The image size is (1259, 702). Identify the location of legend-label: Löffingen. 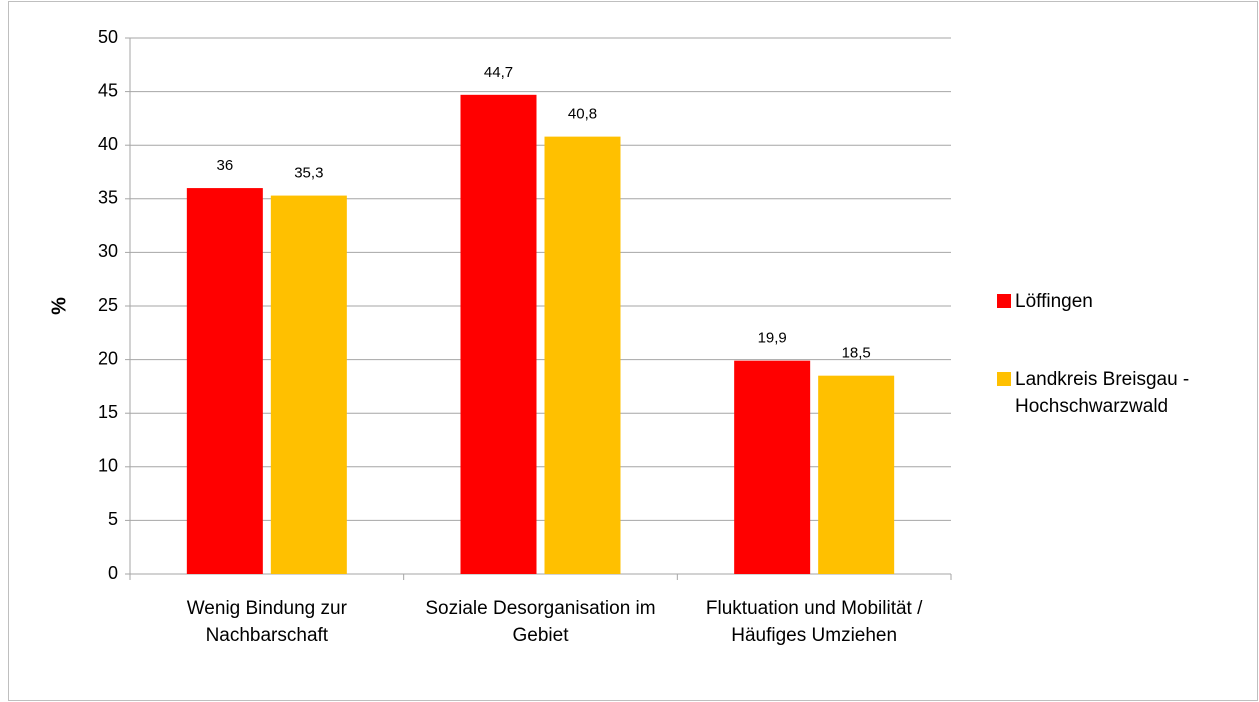
(1054, 301).